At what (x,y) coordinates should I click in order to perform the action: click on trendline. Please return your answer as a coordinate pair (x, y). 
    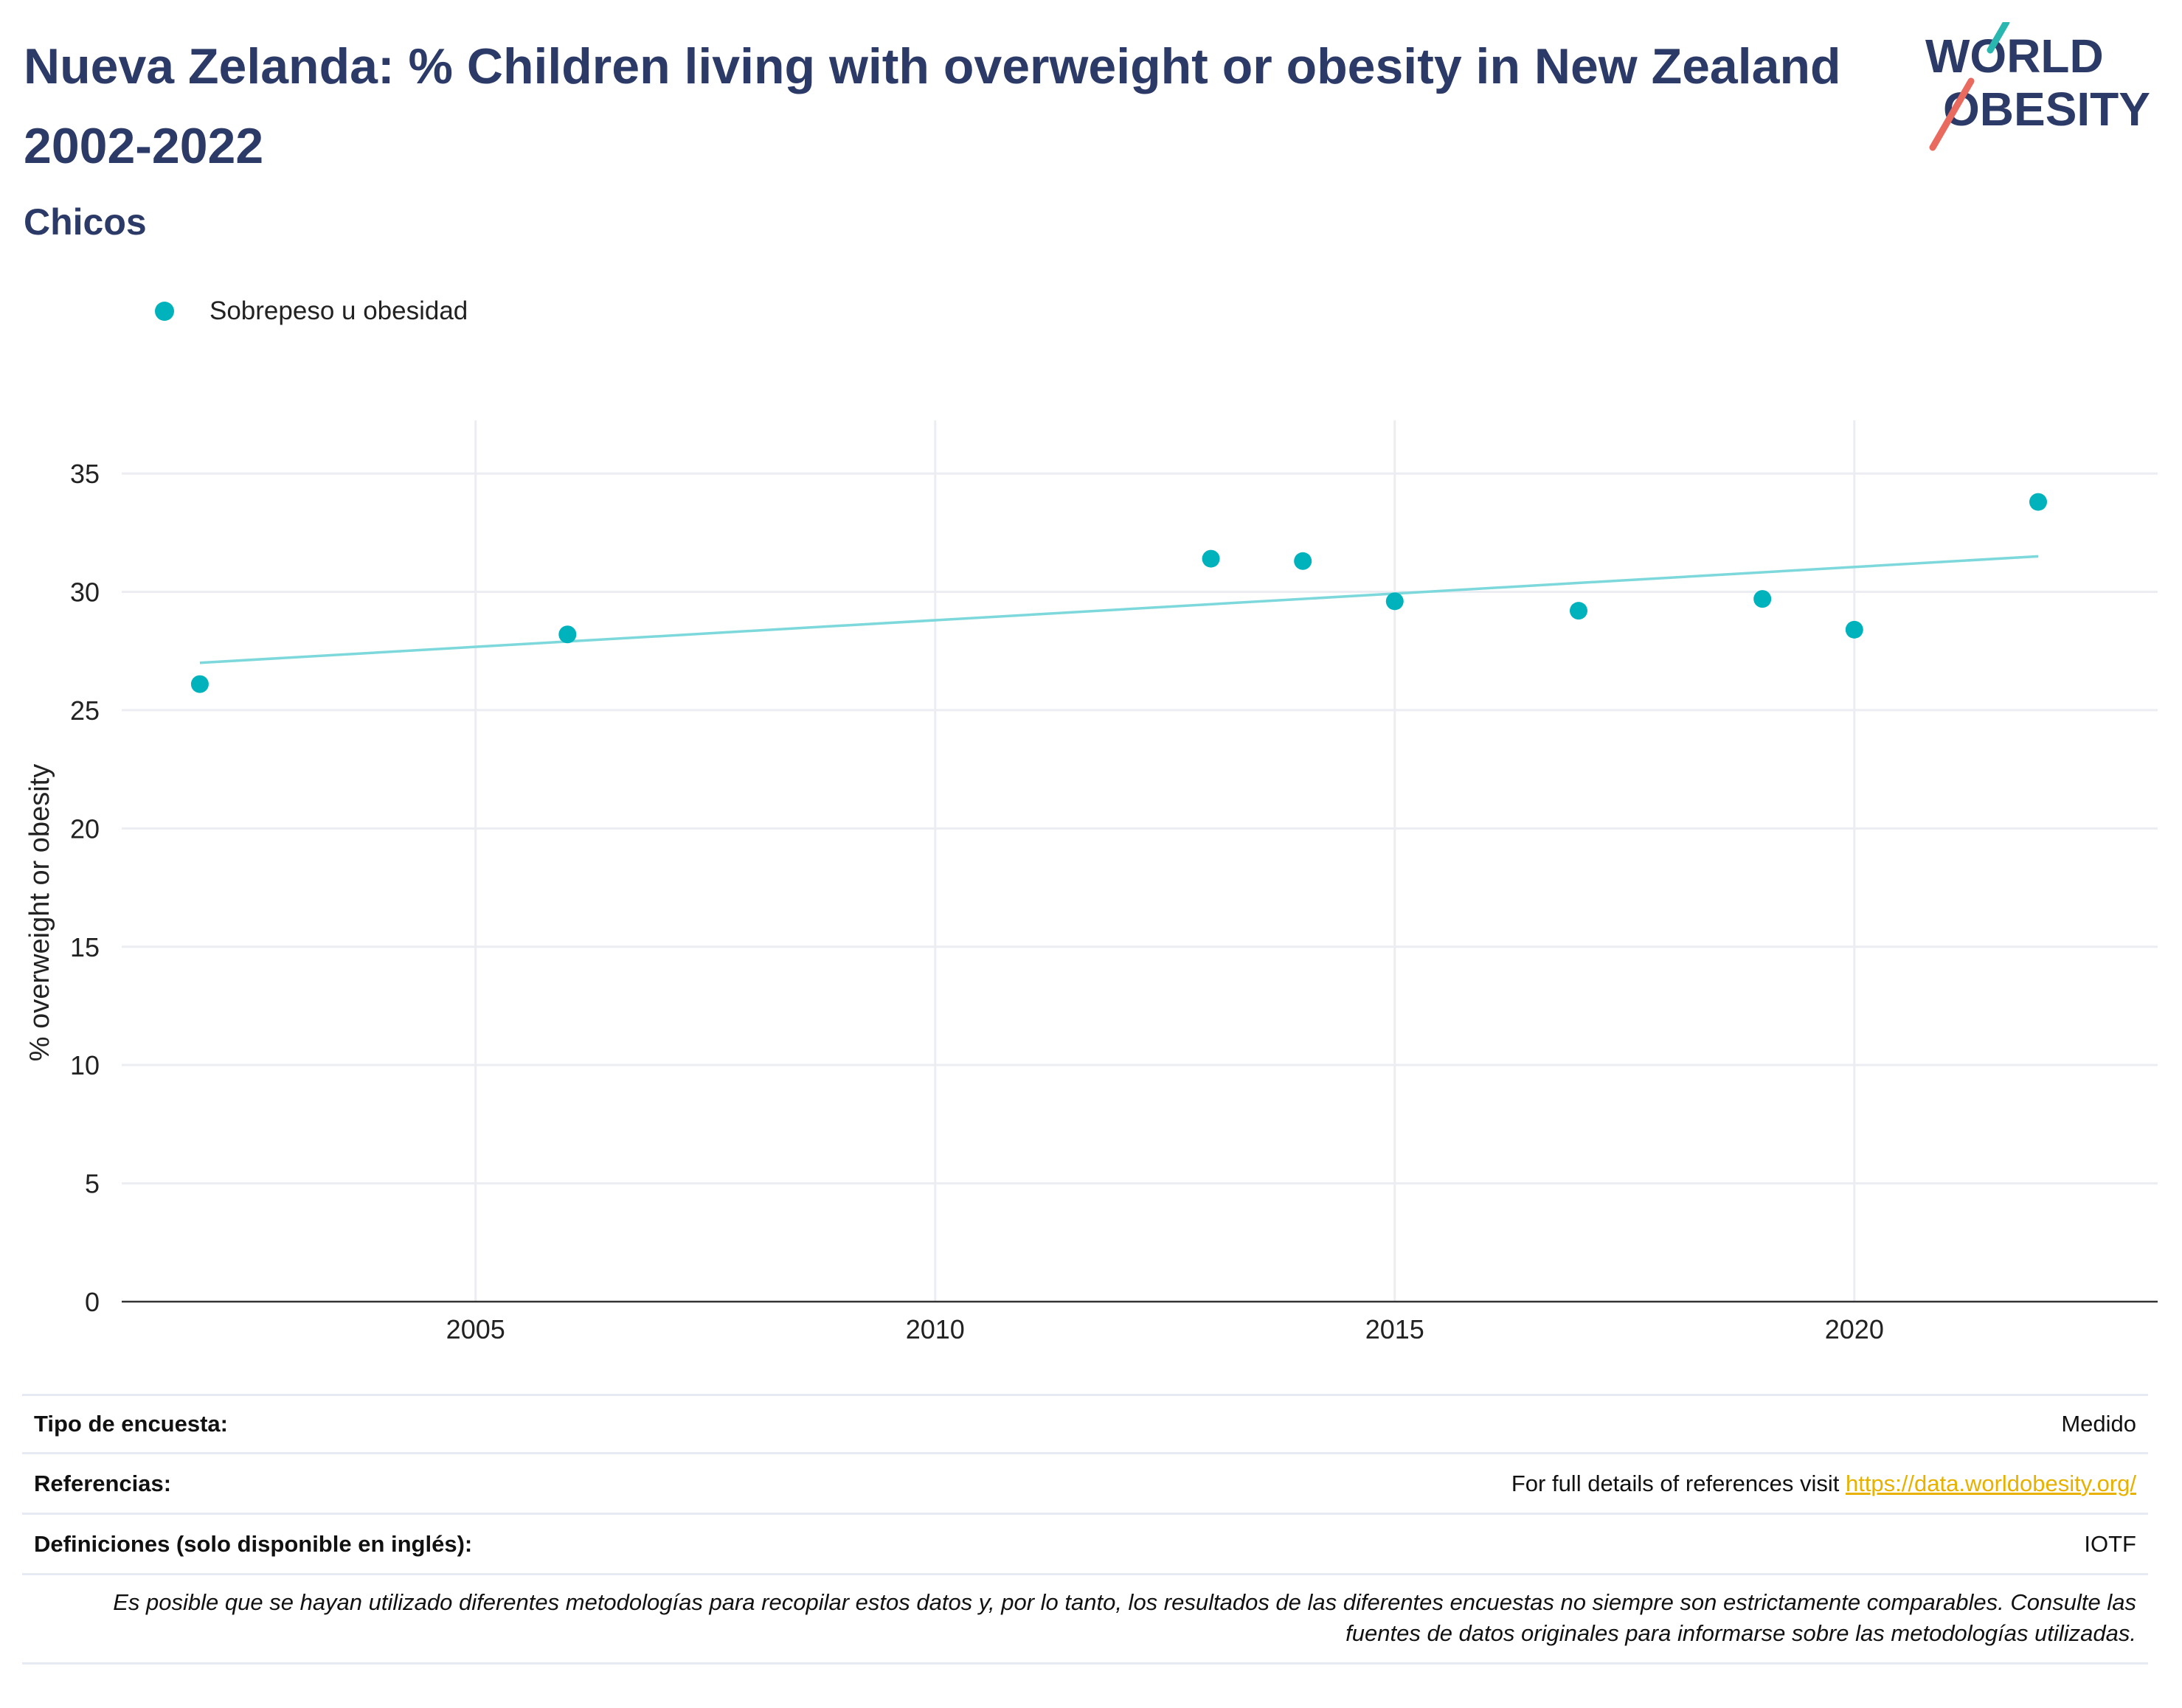
    Looking at the image, I should click on (1119, 609).